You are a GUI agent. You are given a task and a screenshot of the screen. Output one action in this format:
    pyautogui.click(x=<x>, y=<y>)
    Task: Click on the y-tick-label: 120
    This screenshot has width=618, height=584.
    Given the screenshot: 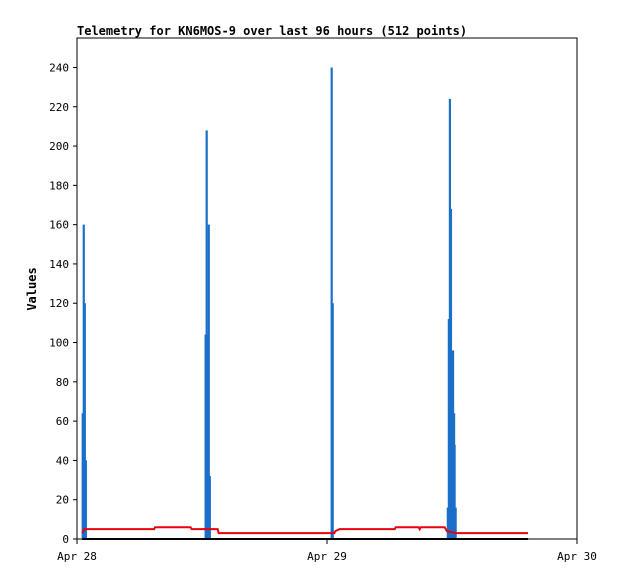 What is the action you would take?
    pyautogui.click(x=59, y=303)
    